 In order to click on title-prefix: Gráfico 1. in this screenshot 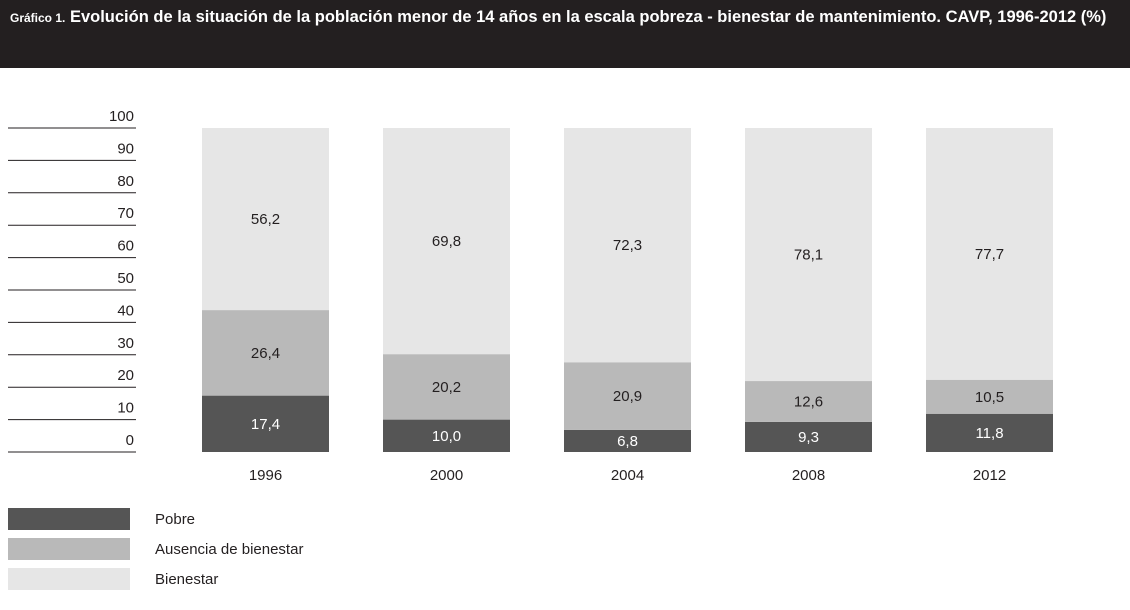, I will do `click(38, 18)`.